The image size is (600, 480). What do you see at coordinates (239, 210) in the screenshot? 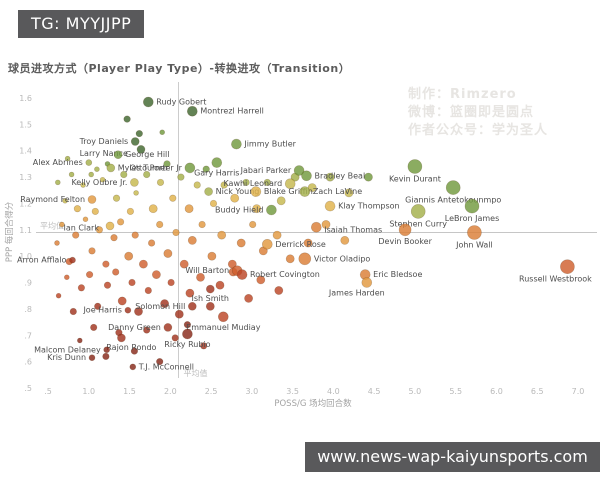
I see `player-label: Buddy Hield` at bounding box center [239, 210].